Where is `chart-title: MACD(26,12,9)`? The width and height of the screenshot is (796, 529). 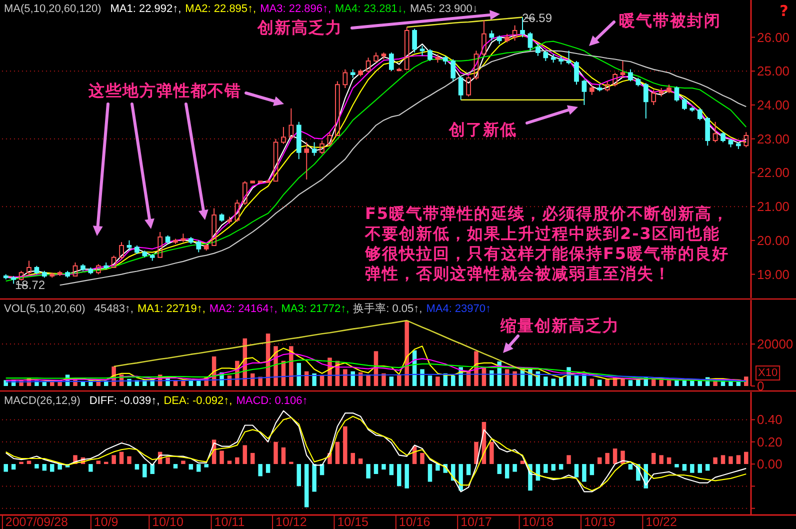
chart-title: MACD(26,12,9) is located at coordinates (42, 401).